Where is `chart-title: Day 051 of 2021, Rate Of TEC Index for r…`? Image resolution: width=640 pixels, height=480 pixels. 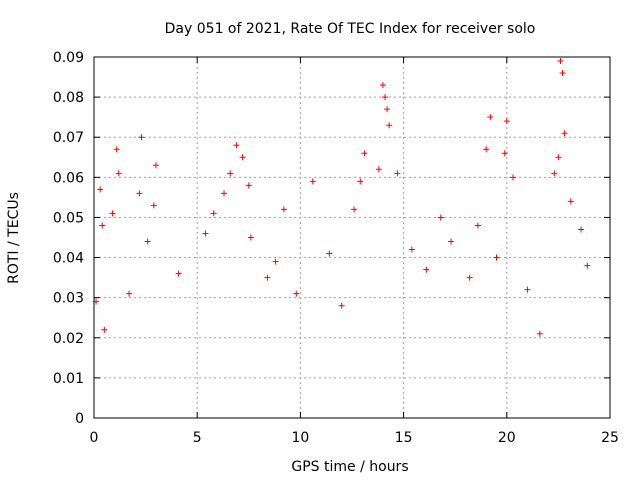
chart-title: Day 051 of 2021, Rate Of TEC Index for r… is located at coordinates (350, 29).